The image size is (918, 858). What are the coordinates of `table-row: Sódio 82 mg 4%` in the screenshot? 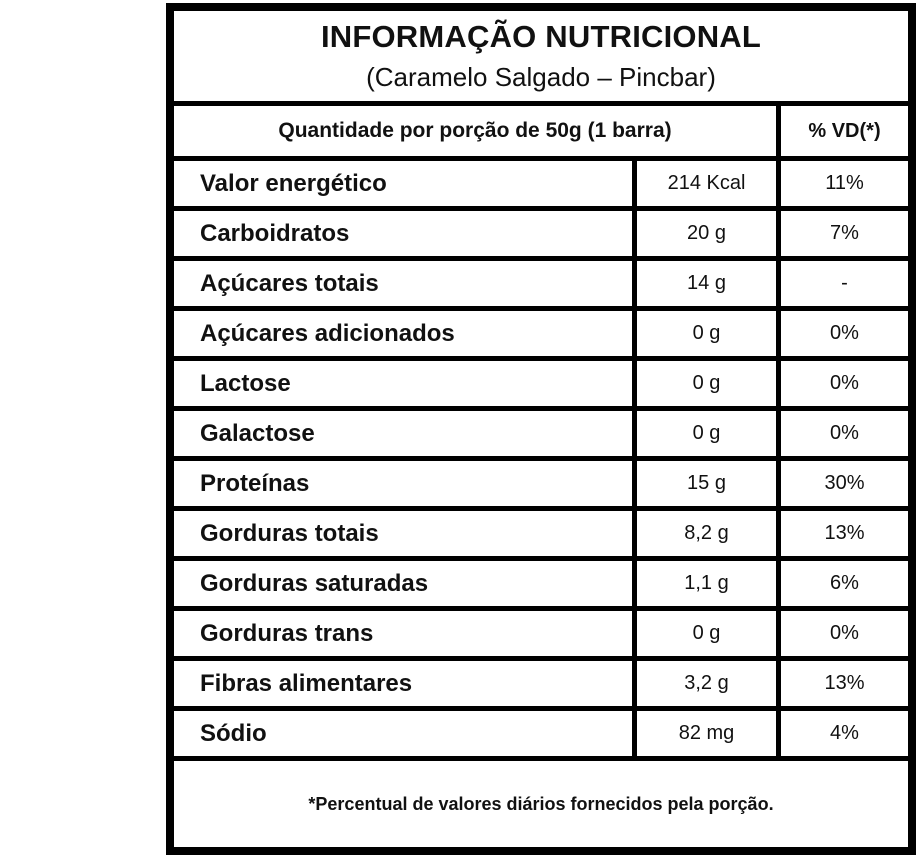 It's located at (541, 736).